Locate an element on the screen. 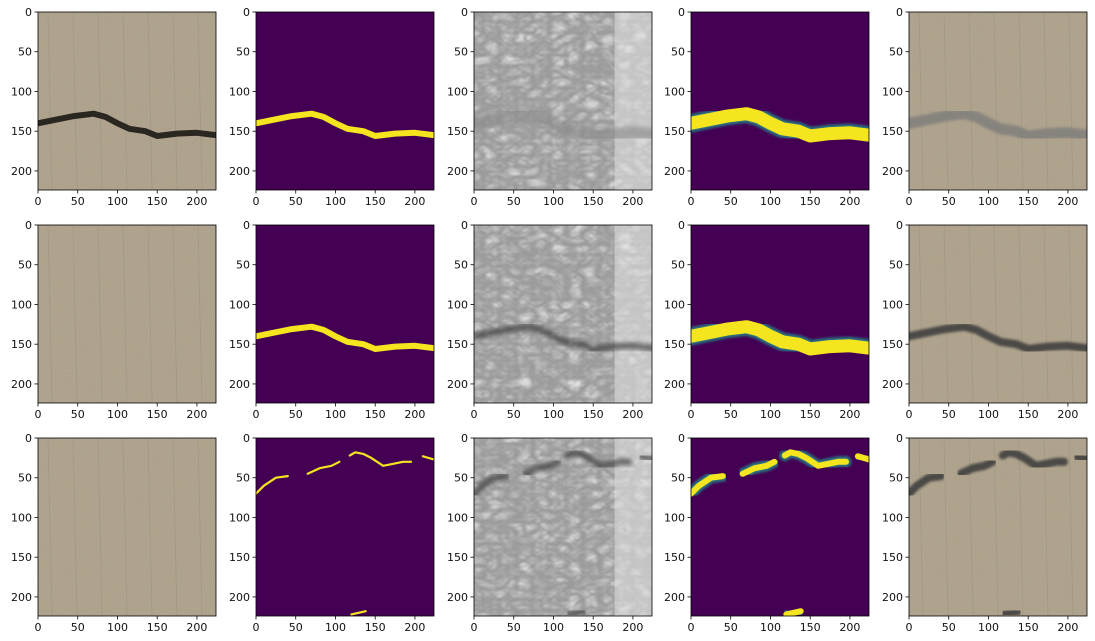 The width and height of the screenshot is (1095, 641). panel-r2-c5: 0 50 100 150 200 0 50 100 150 200 is located at coordinates (985, 320).